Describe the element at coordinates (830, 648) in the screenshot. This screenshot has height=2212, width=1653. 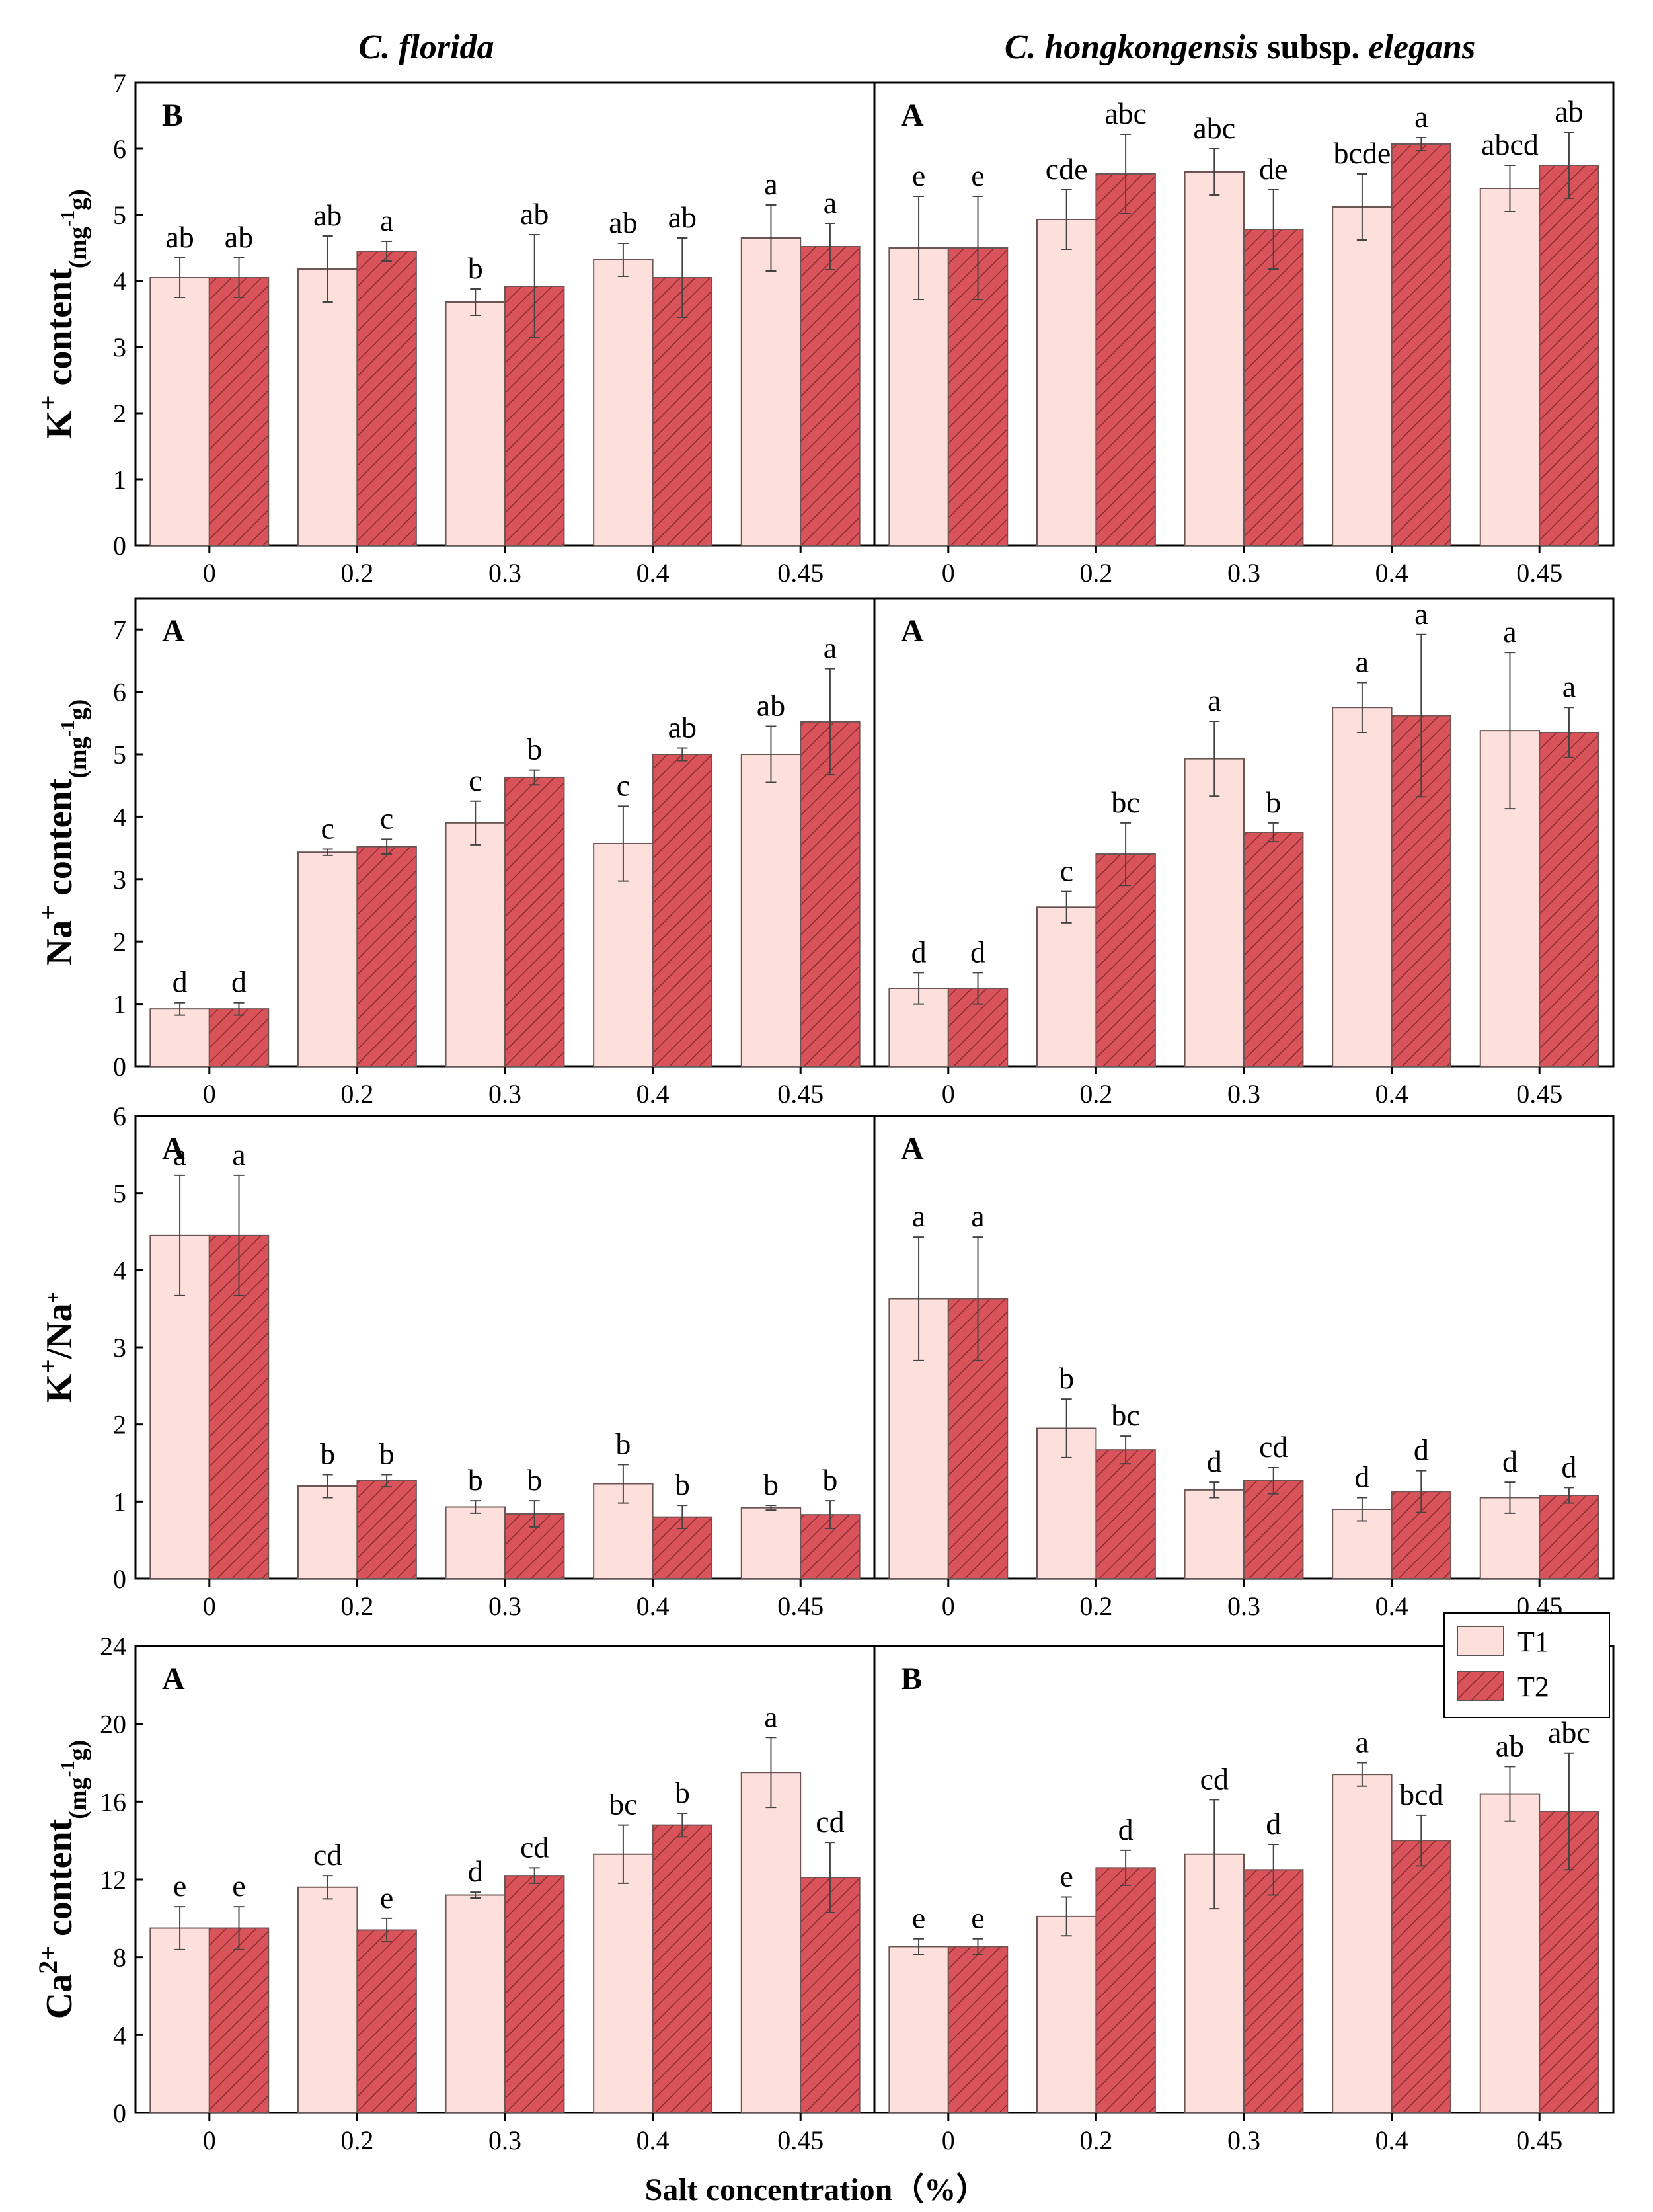
I see `na-florida-data-label: a` at that location.